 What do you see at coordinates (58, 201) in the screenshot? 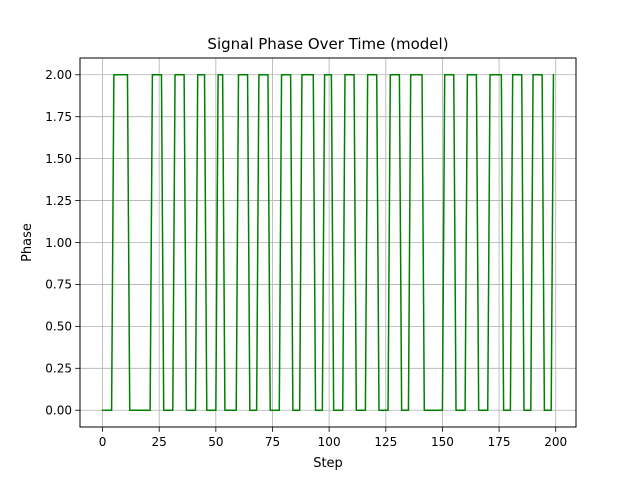
I see `y-tick-label: 1.25` at bounding box center [58, 201].